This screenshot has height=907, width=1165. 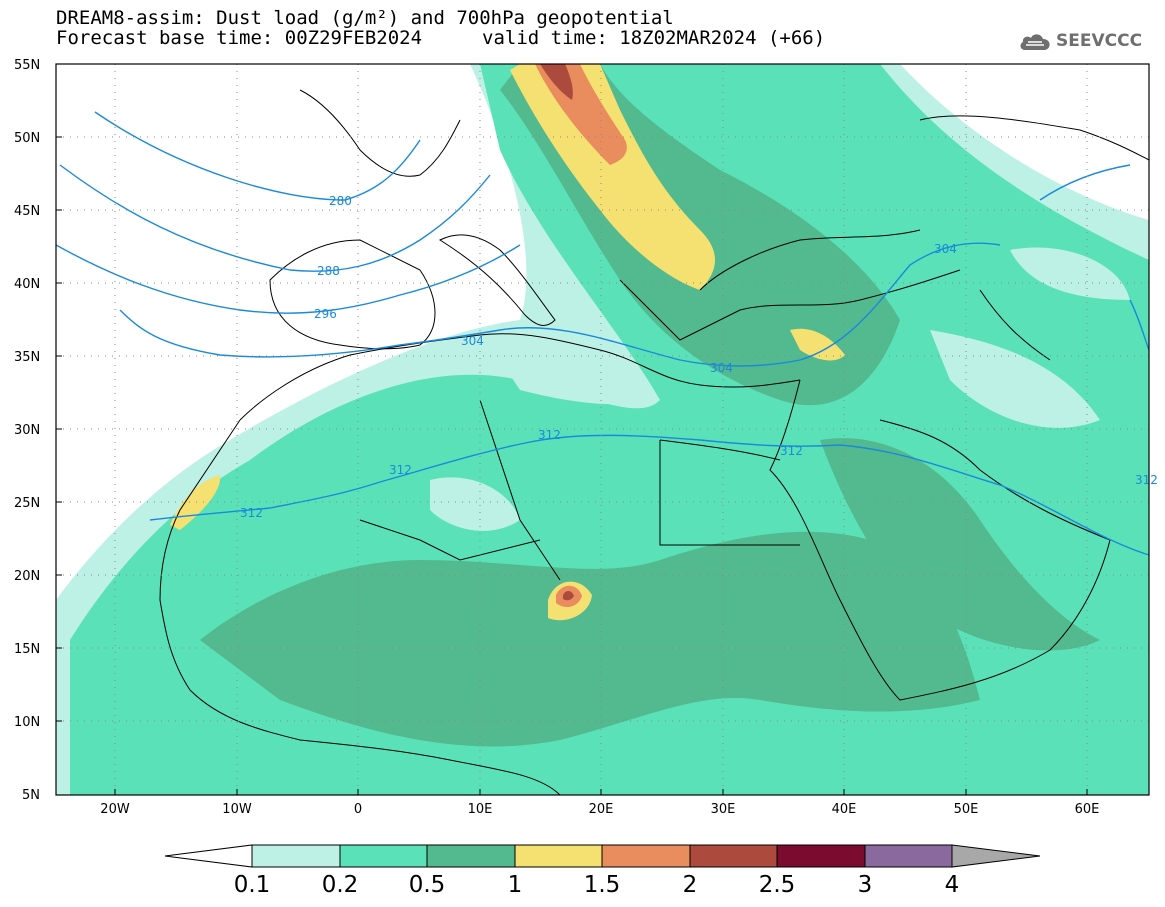 I want to click on colorbar-label: 1.5, so click(x=602, y=885).